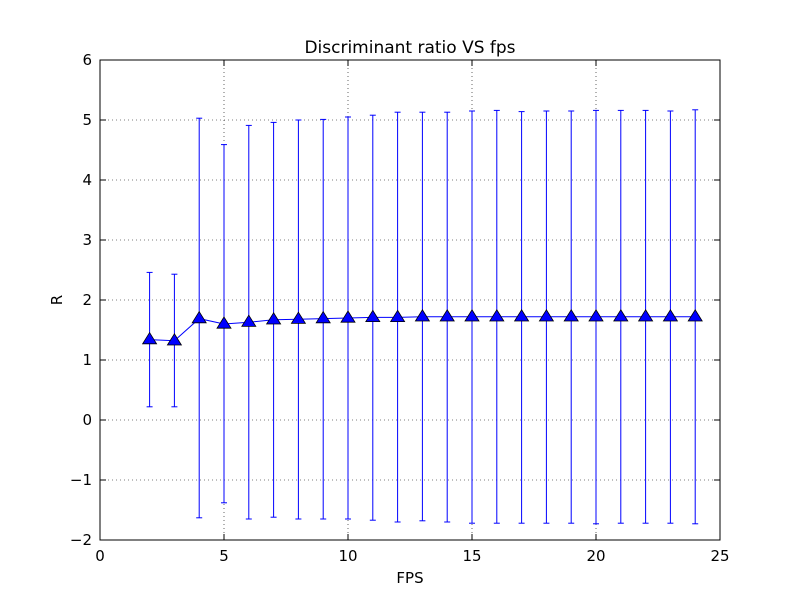 This screenshot has height=600, width=800. I want to click on y-tick-label: 4, so click(87, 180).